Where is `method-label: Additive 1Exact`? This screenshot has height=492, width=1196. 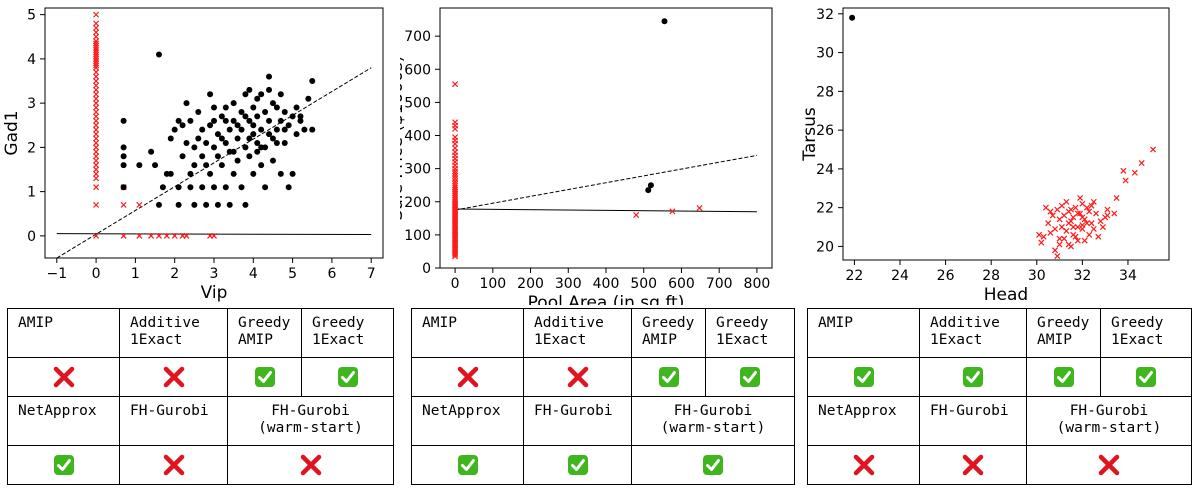 method-label: Additive 1Exact is located at coordinates (577, 333).